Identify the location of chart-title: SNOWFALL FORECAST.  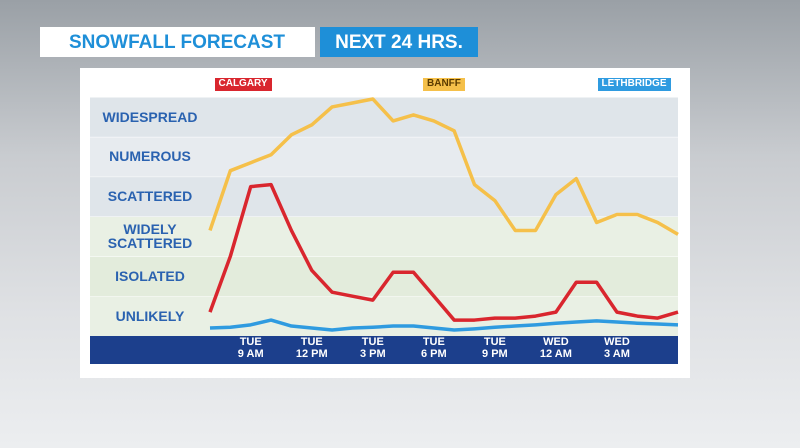
(177, 42).